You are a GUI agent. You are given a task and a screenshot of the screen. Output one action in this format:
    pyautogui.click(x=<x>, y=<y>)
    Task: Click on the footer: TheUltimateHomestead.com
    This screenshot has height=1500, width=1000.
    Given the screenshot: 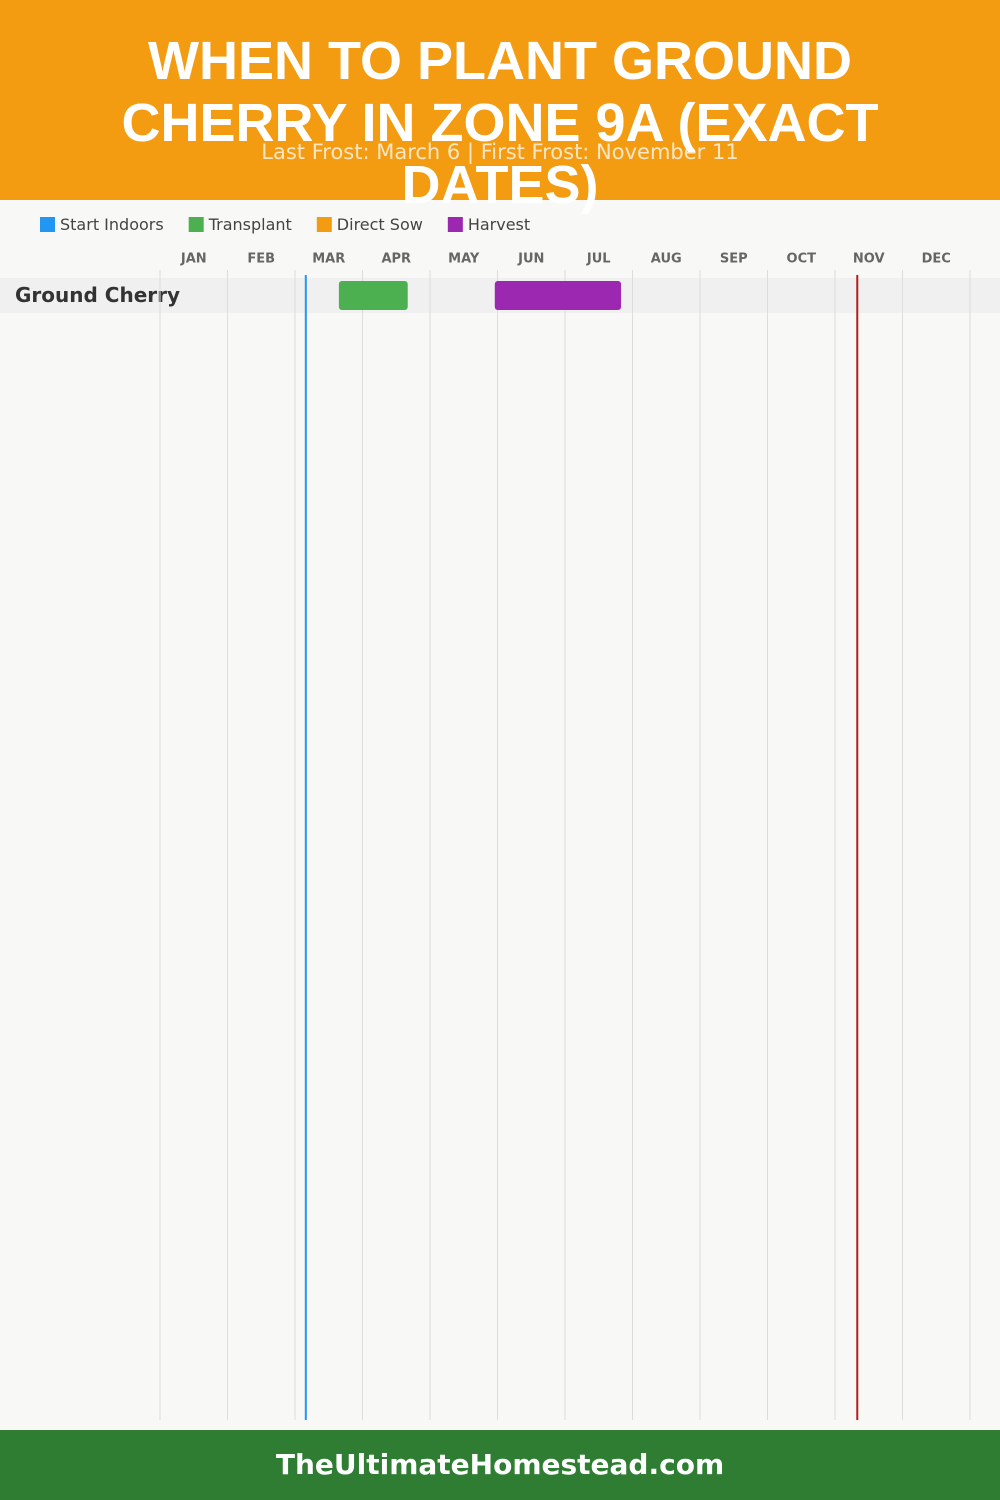 What is the action you would take?
    pyautogui.click(x=500, y=1465)
    